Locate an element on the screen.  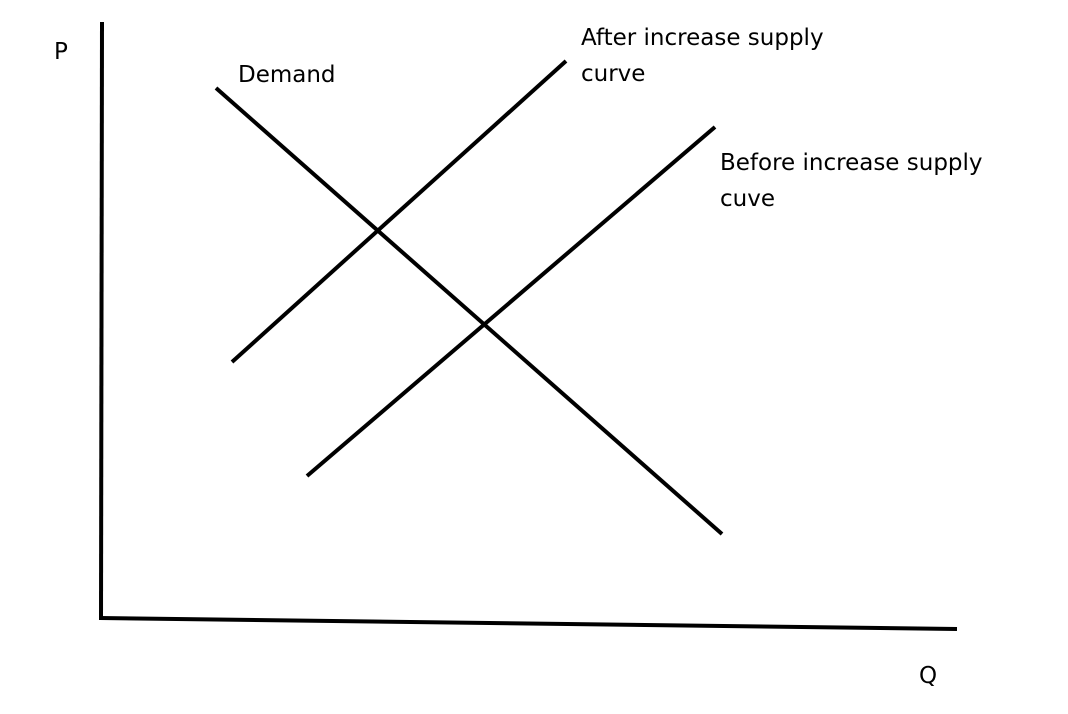
y-axis-label: P is located at coordinates (61, 52).